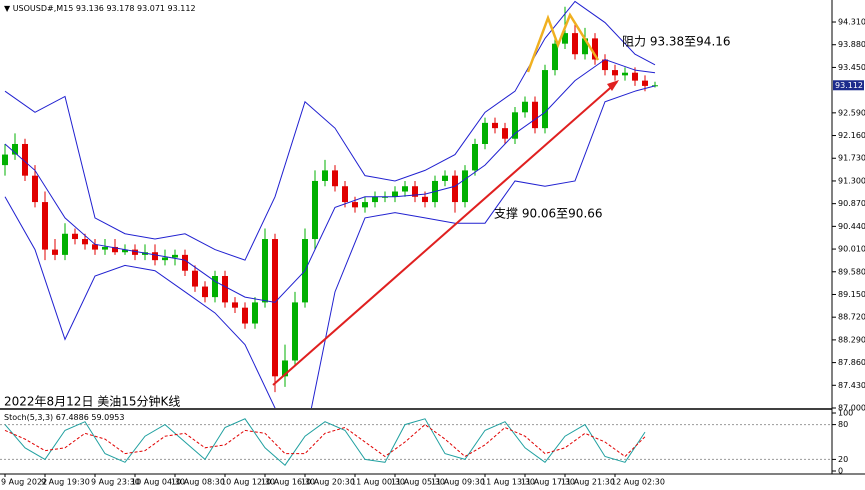 The height and width of the screenshot is (490, 865). What do you see at coordinates (72, 417) in the screenshot?
I see `stoch-main: 67.4886` at bounding box center [72, 417].